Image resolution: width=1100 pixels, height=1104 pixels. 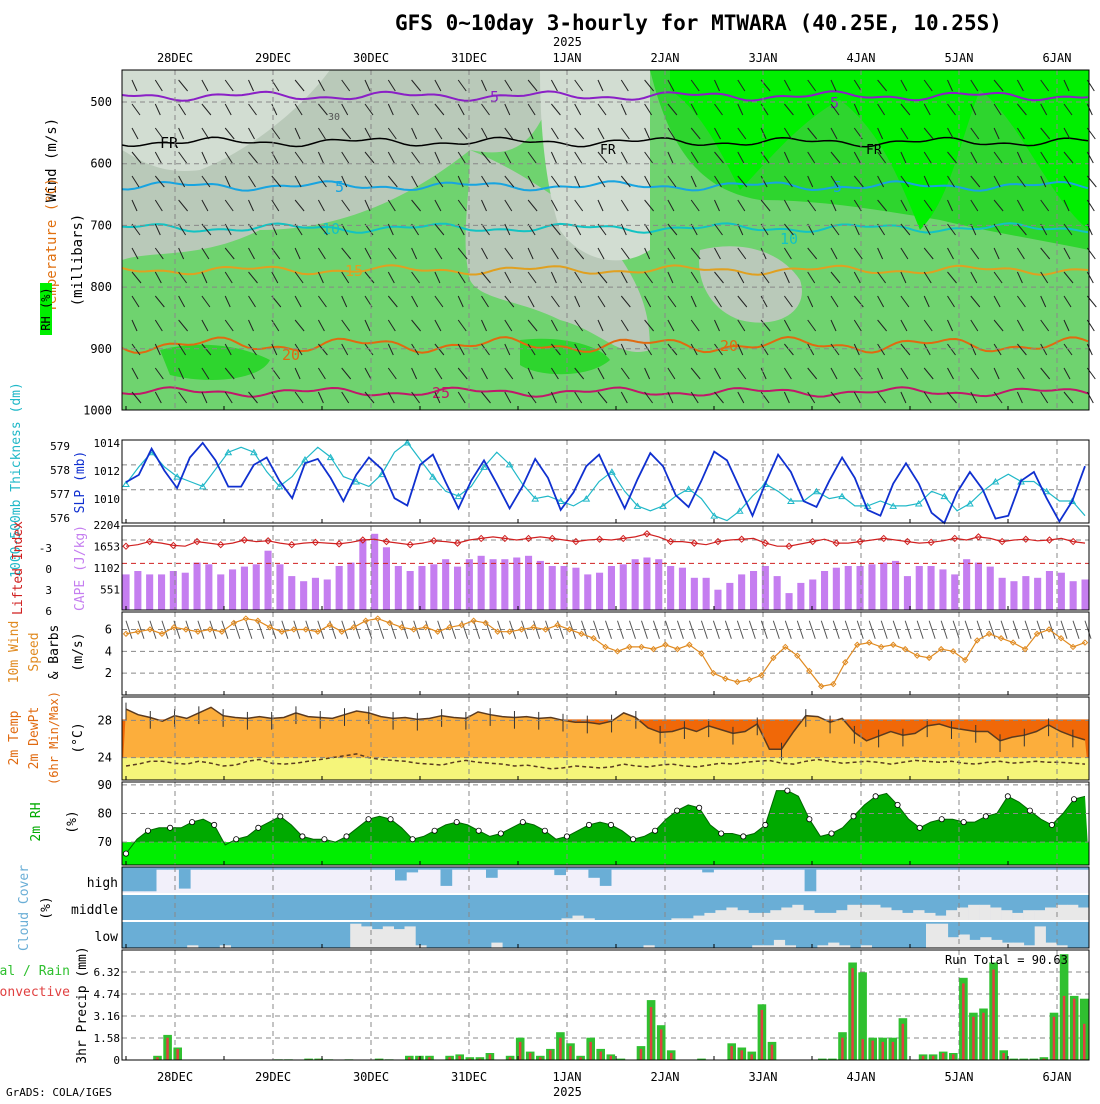 I want to click on temp-ylabel-1: 2m Temp, so click(x=14, y=737).